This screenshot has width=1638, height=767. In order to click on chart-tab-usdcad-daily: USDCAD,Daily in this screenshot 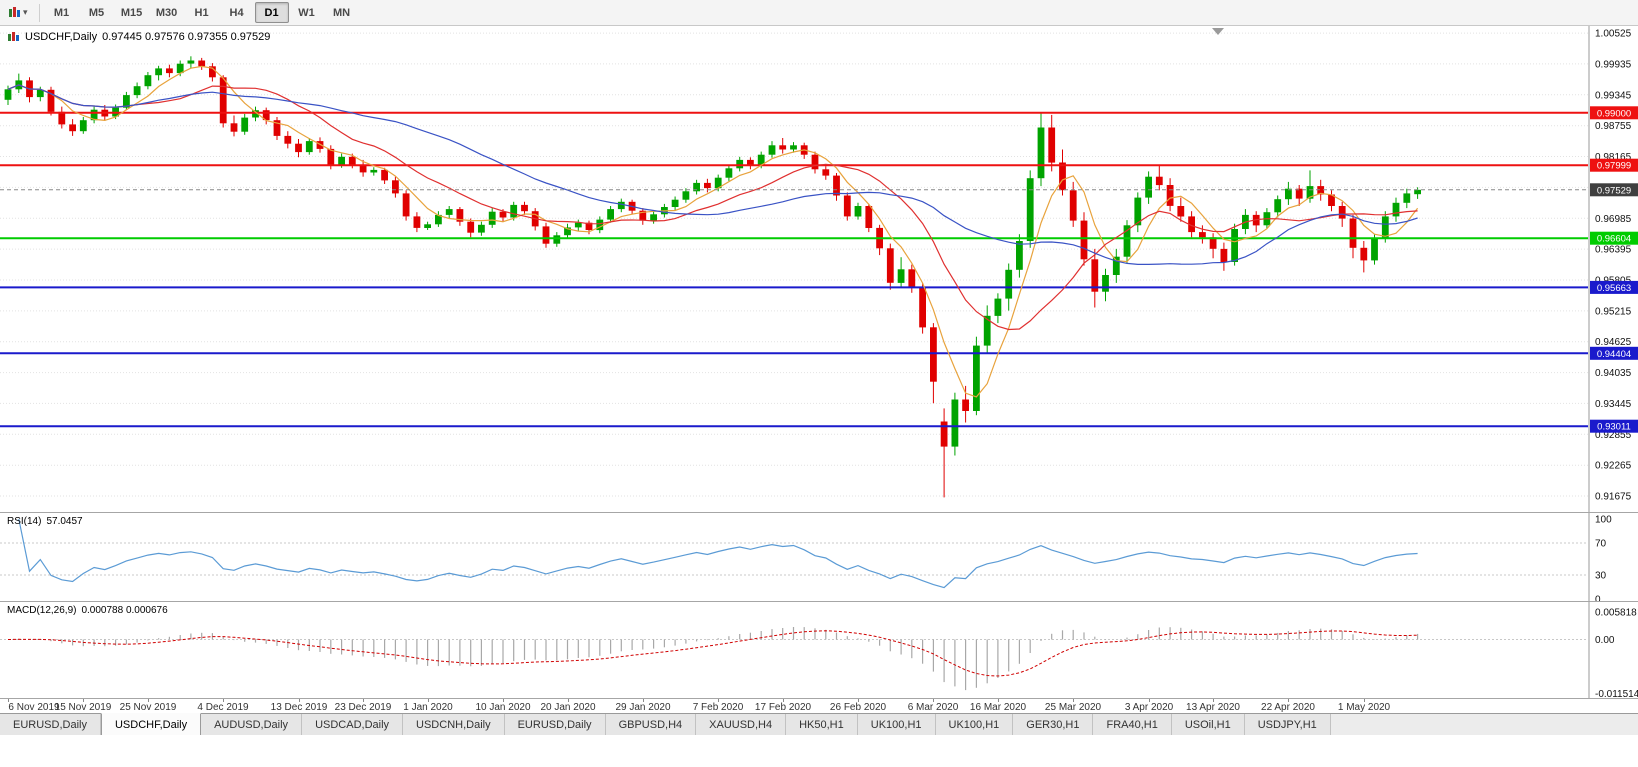, I will do `click(353, 724)`.